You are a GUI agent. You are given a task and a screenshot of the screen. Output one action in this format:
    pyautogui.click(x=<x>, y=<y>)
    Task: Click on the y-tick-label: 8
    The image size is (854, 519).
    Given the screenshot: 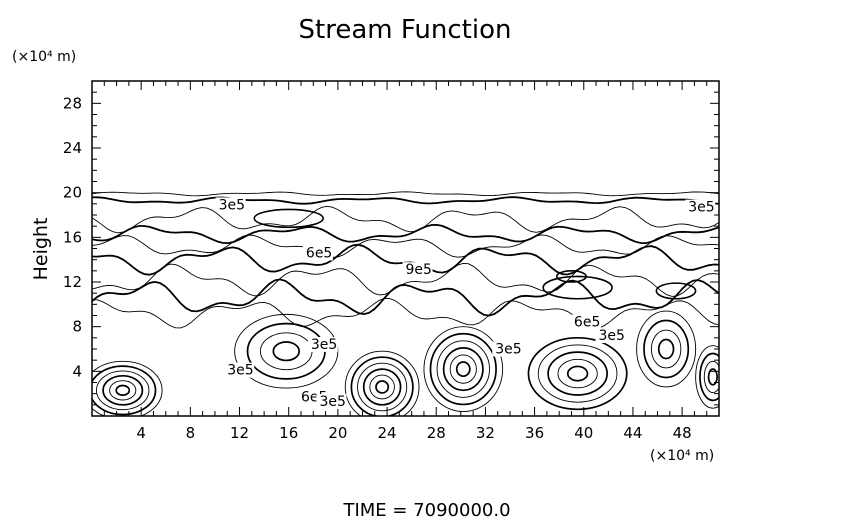 What is the action you would take?
    pyautogui.click(x=77, y=327)
    